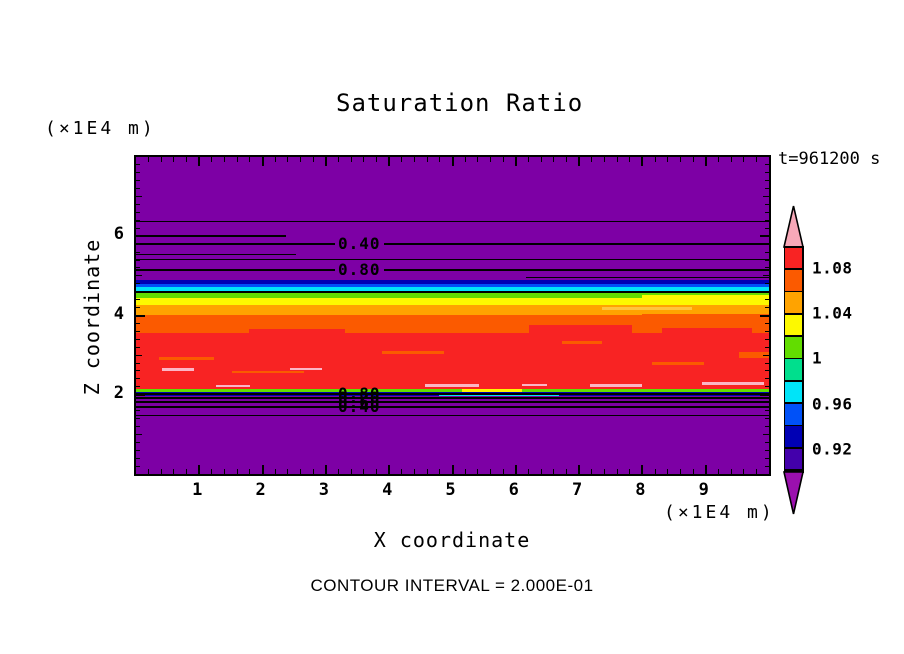 This screenshot has height=654, width=904. Describe the element at coordinates (359, 269) in the screenshot. I see `contour-label: 0.80` at that location.